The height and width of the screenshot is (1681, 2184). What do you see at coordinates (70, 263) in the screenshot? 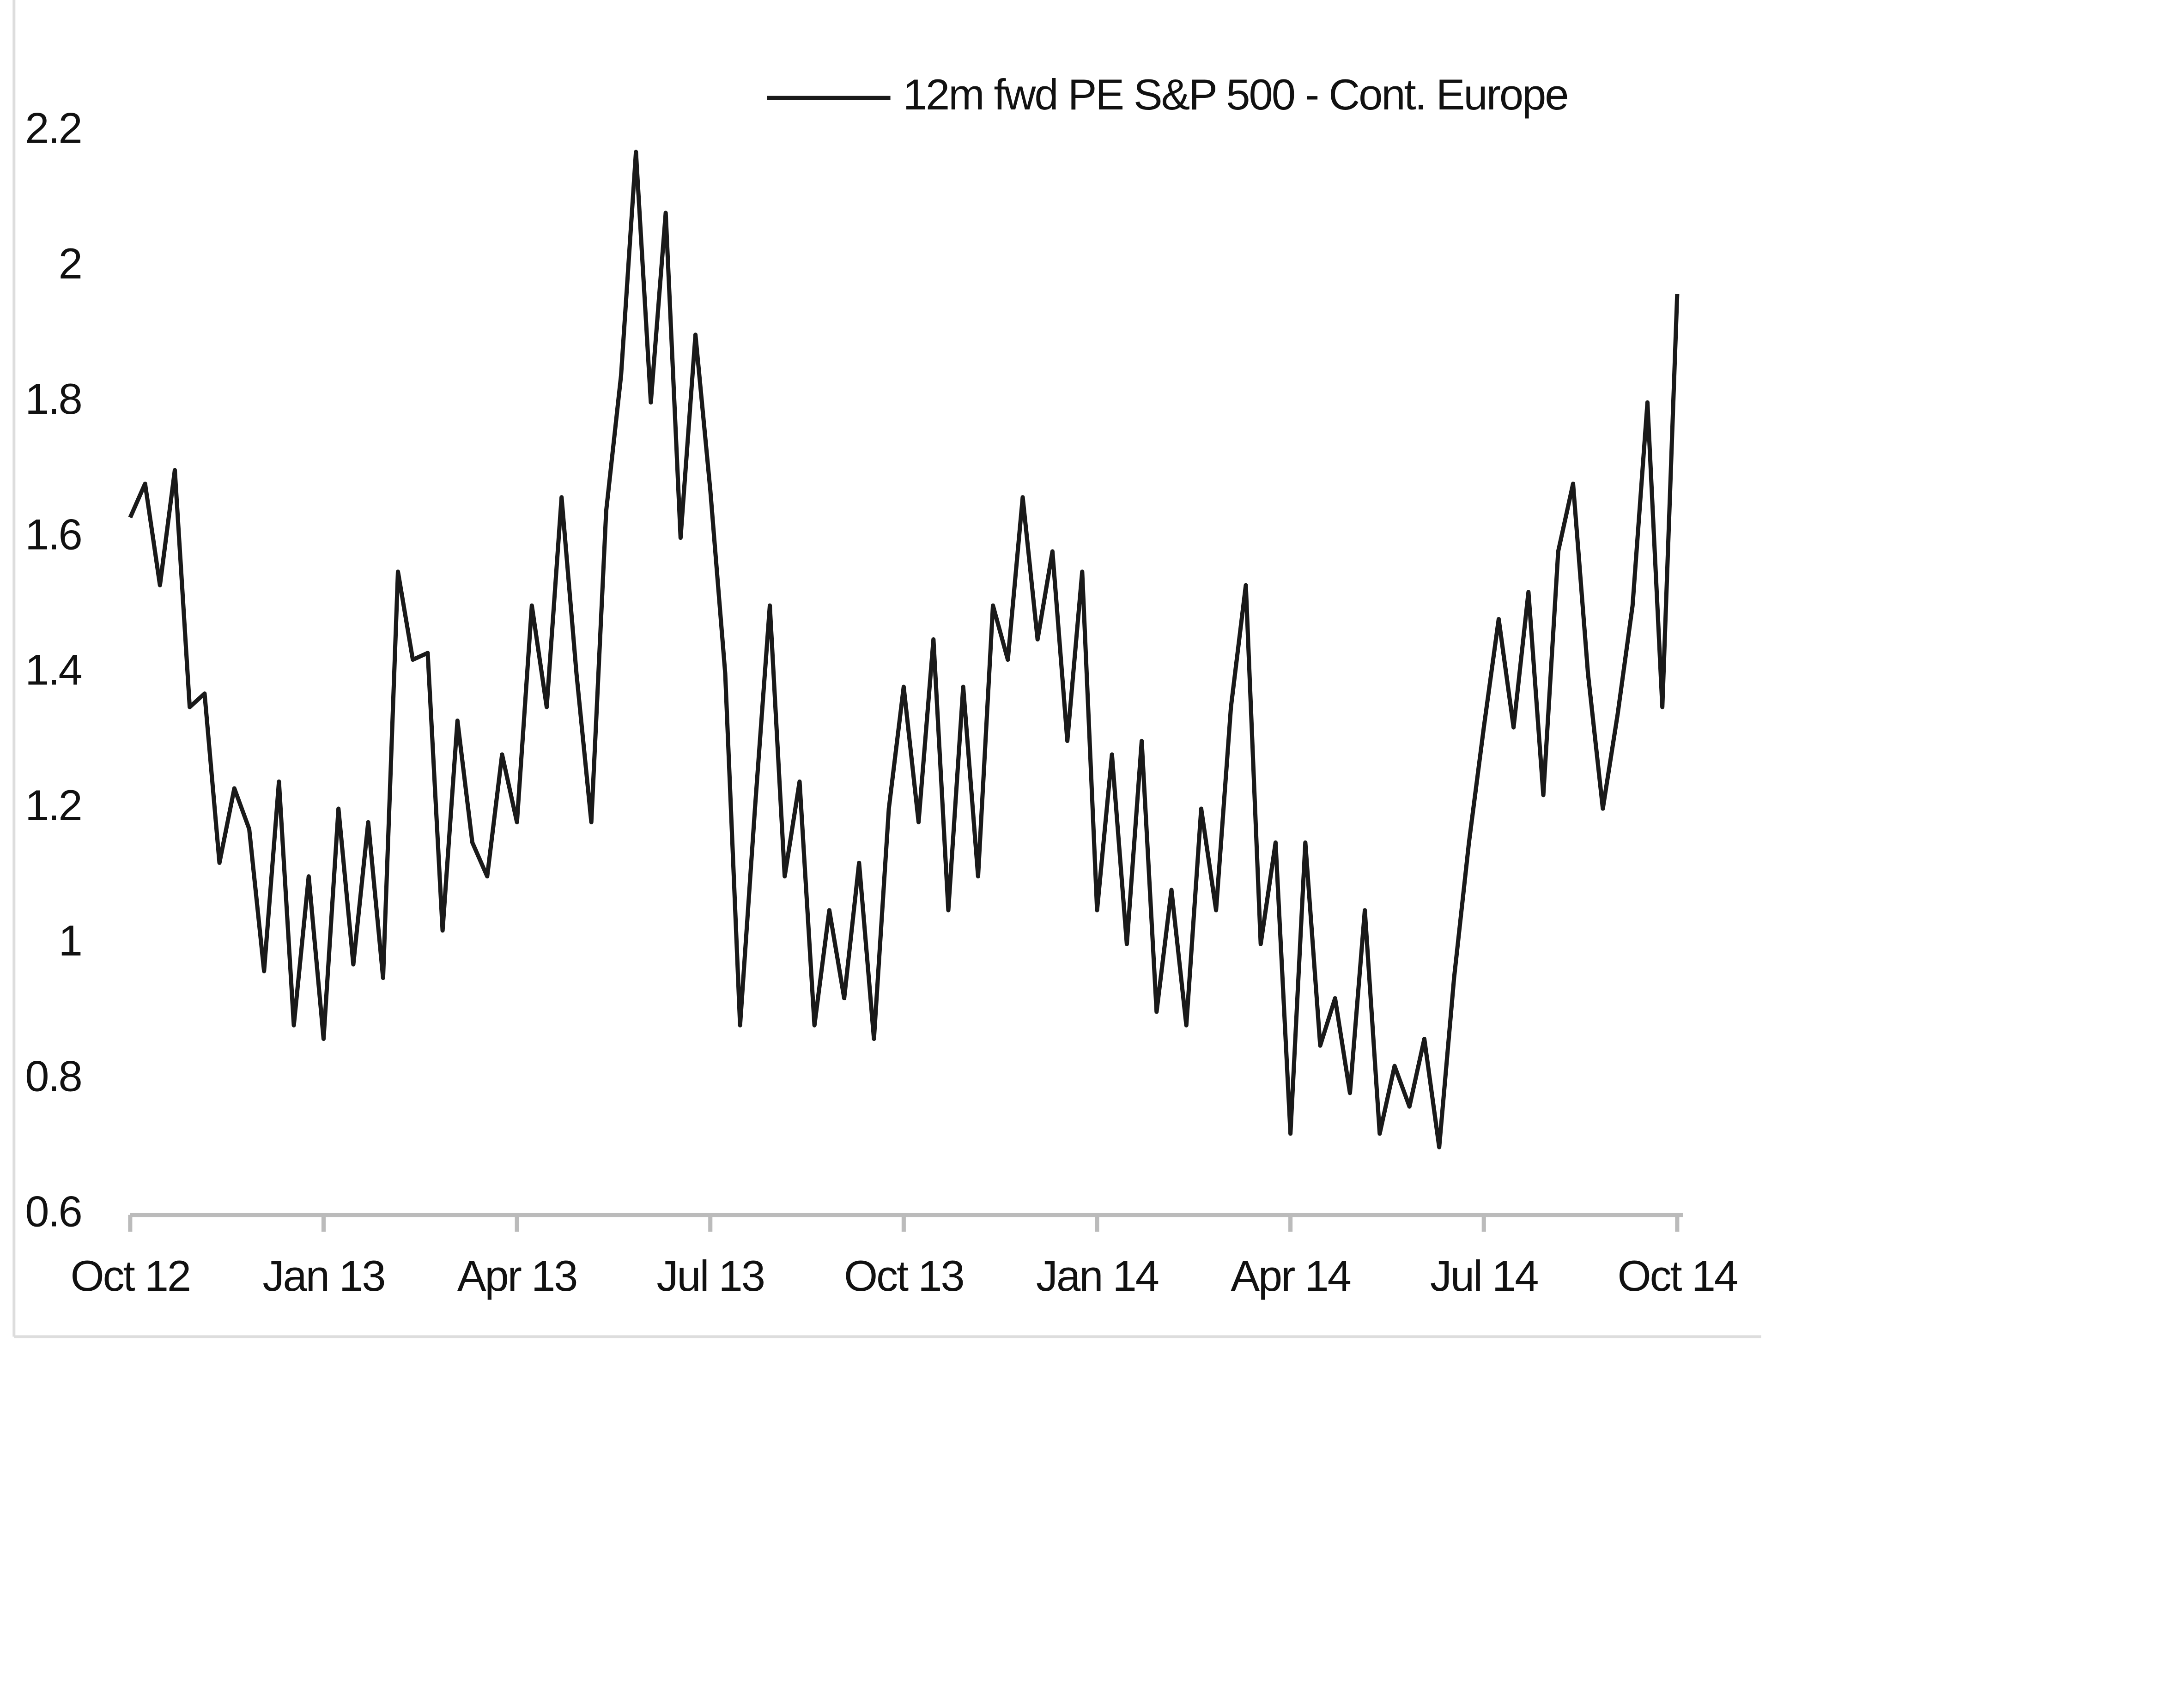
I see `y-tick-label: 2` at bounding box center [70, 263].